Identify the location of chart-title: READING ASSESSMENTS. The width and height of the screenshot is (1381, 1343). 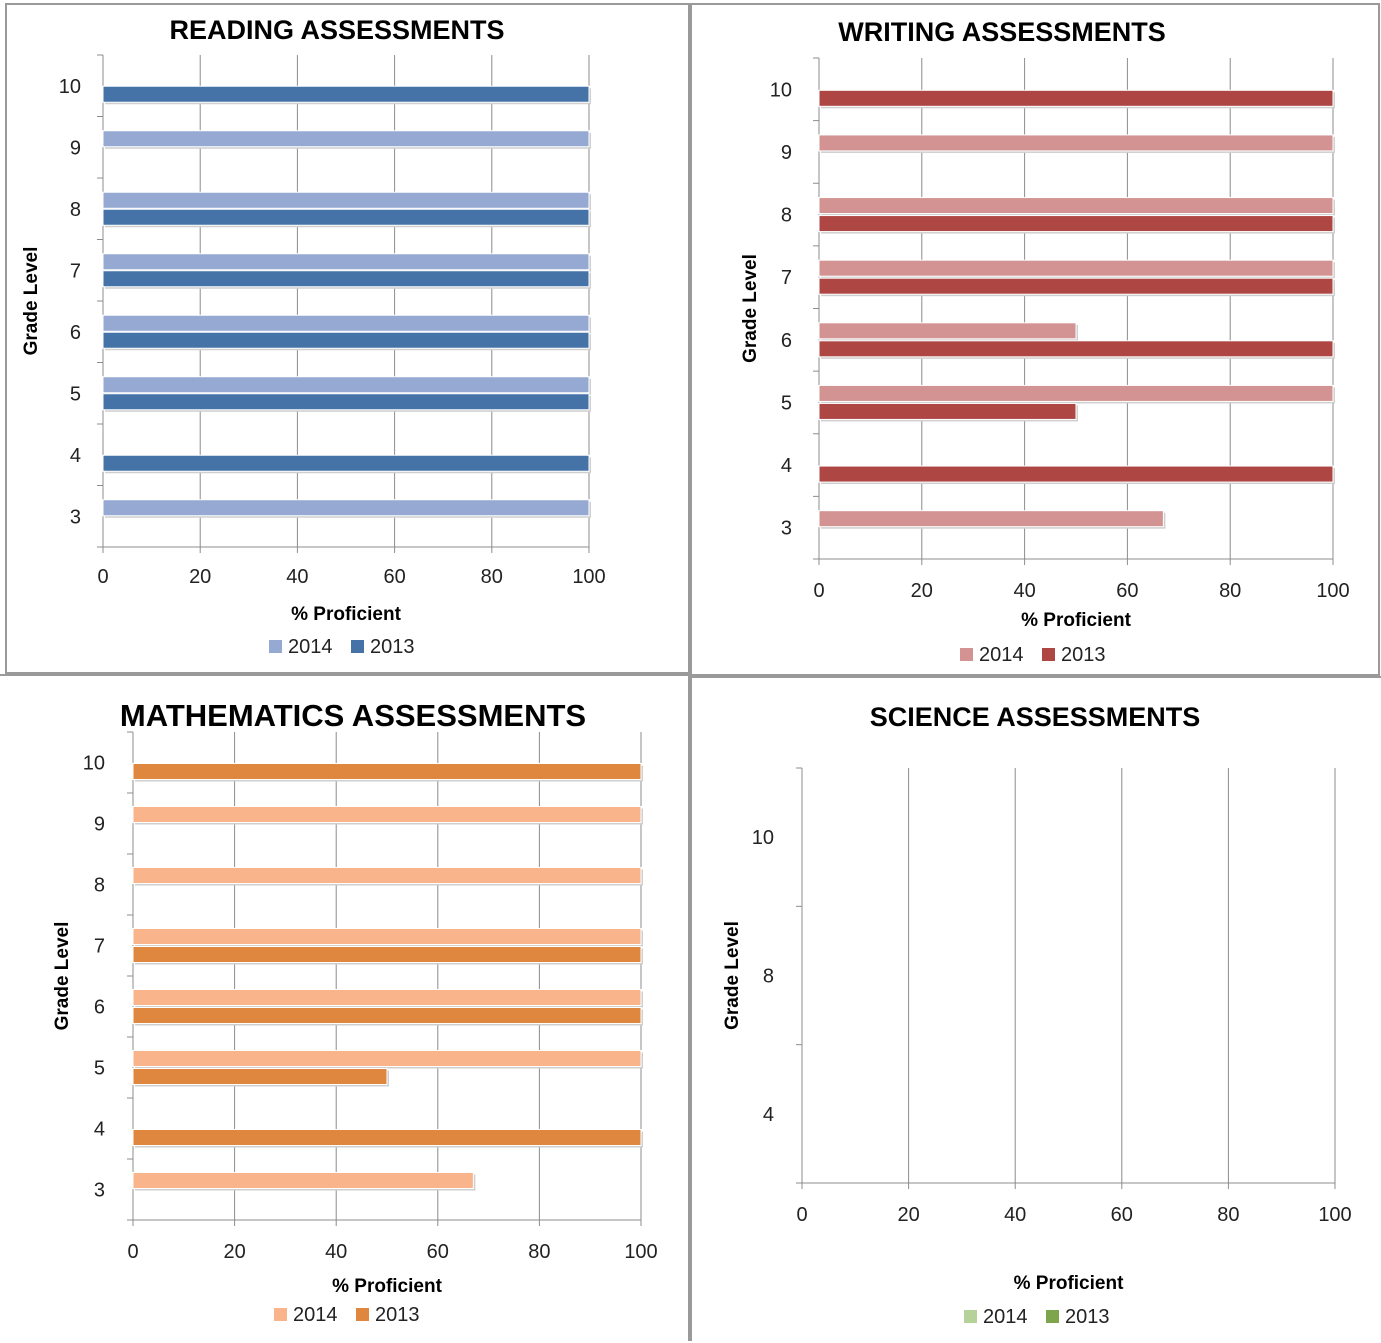
(336, 30).